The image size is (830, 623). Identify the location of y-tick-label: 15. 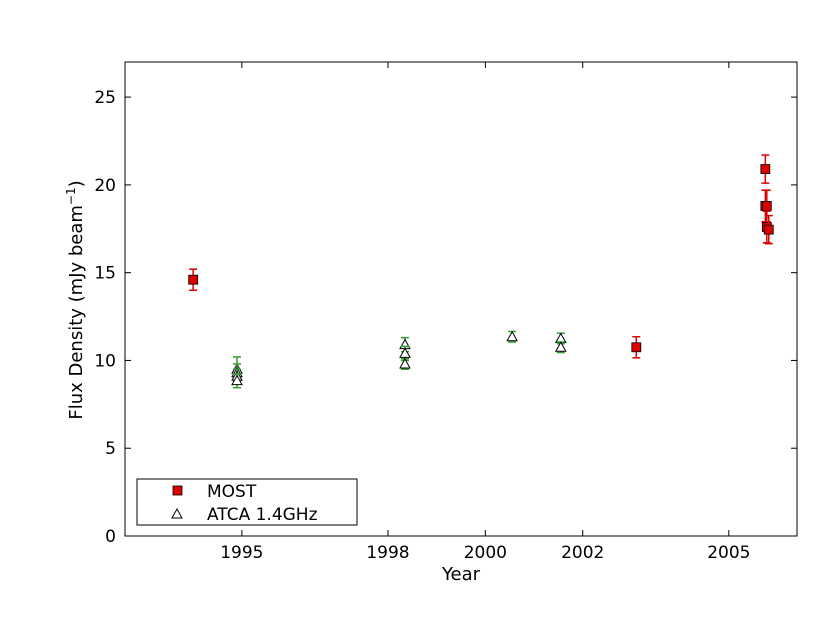
(105, 274).